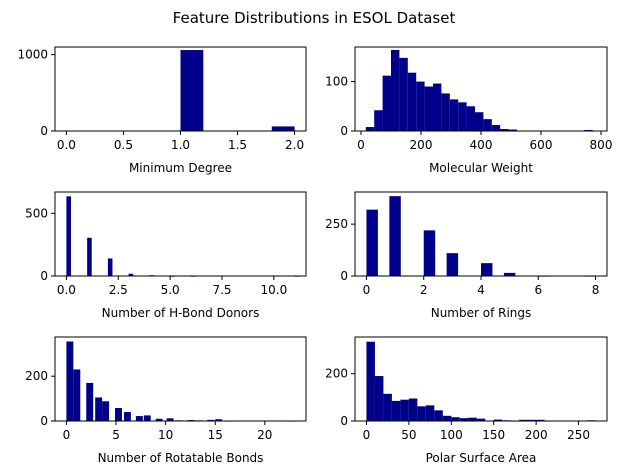 Image resolution: width=629 pixels, height=475 pixels. Describe the element at coordinates (181, 458) in the screenshot. I see `x-axis-label: Number of Rotatable Bonds` at that location.